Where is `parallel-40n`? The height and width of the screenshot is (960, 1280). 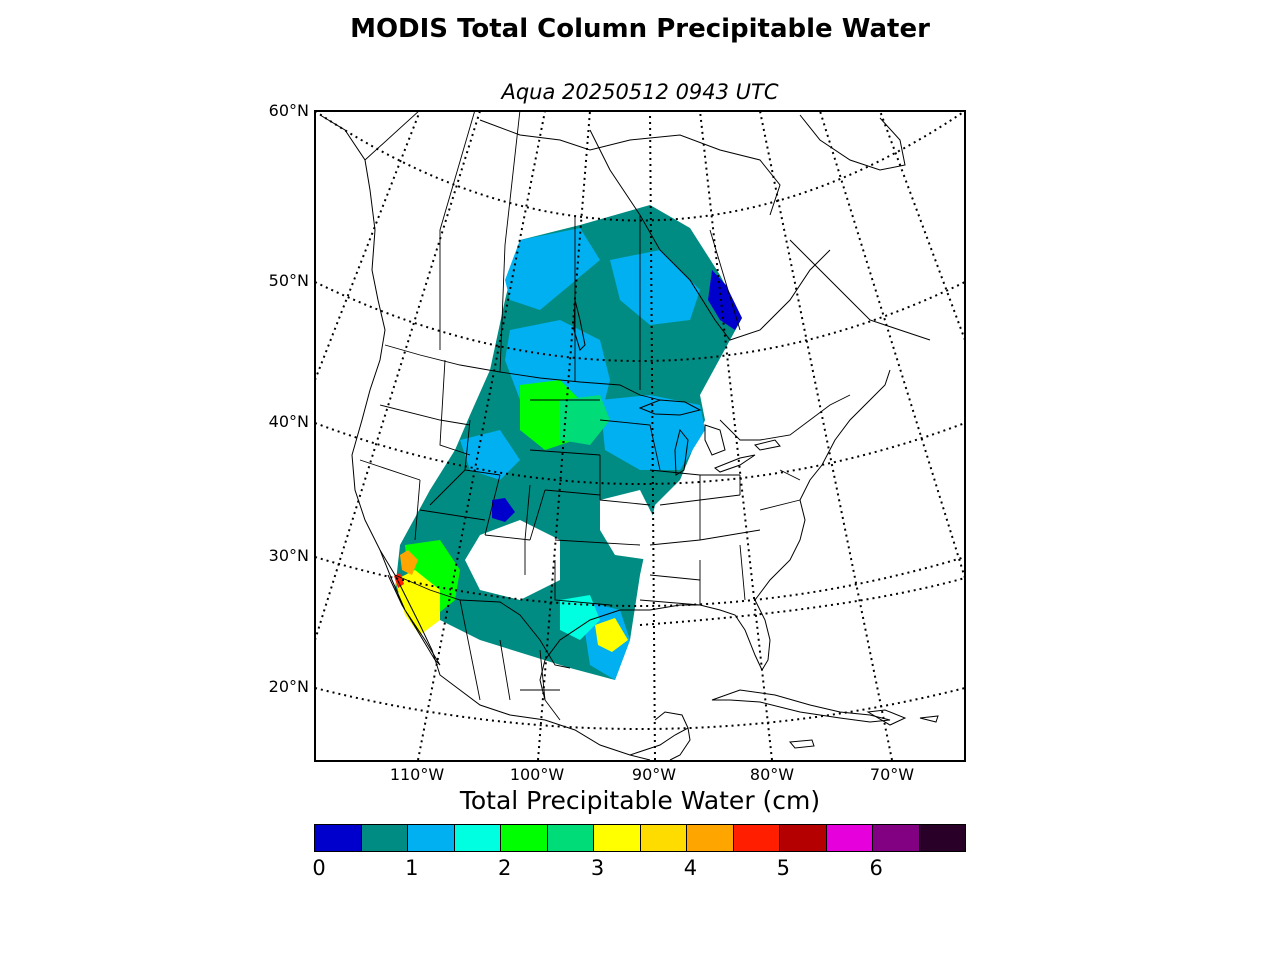
parallel-40n is located at coordinates (640, 453).